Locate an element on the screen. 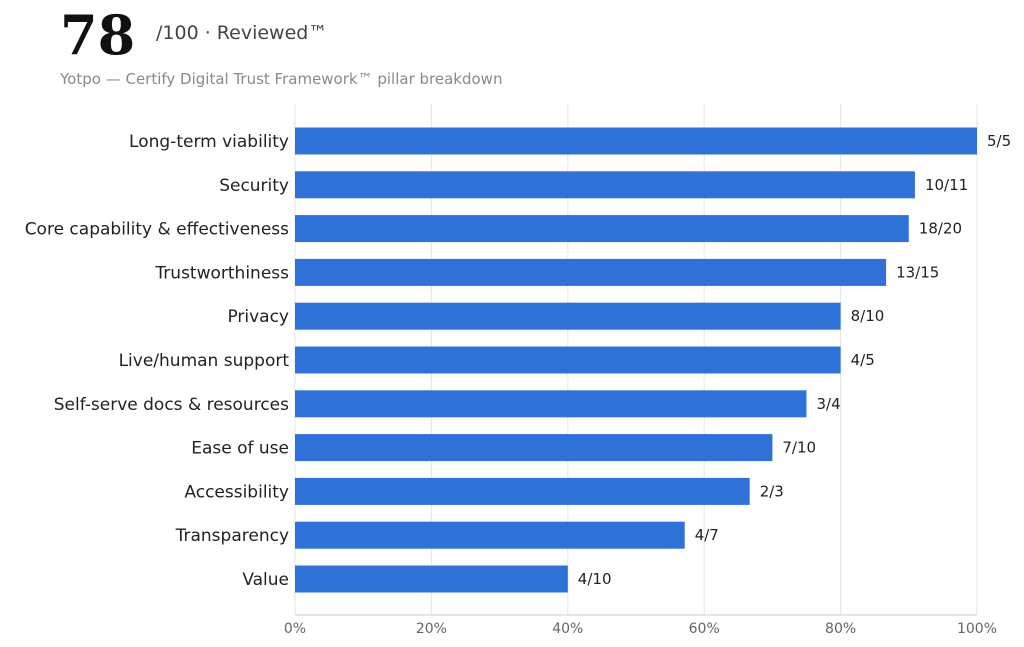 The image size is (1024, 647). category-label: Privacy is located at coordinates (258, 317).